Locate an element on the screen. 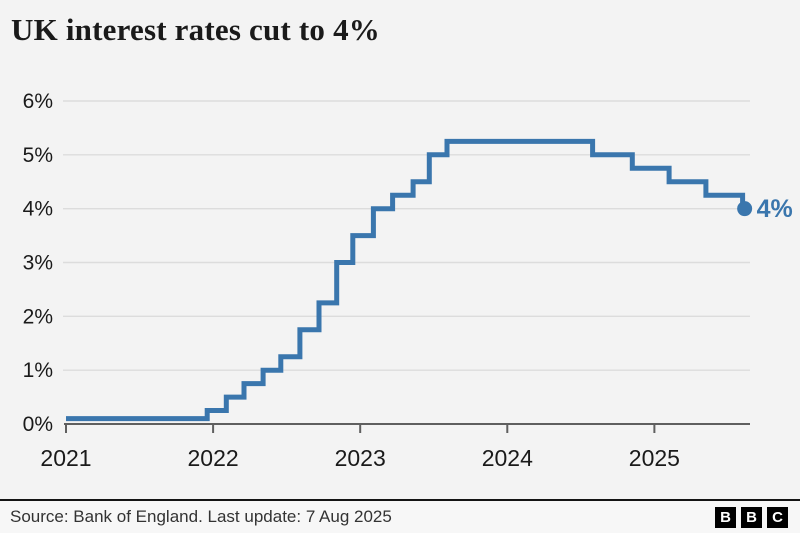 The image size is (800, 533). x-tick-label: 2024 is located at coordinates (507, 458).